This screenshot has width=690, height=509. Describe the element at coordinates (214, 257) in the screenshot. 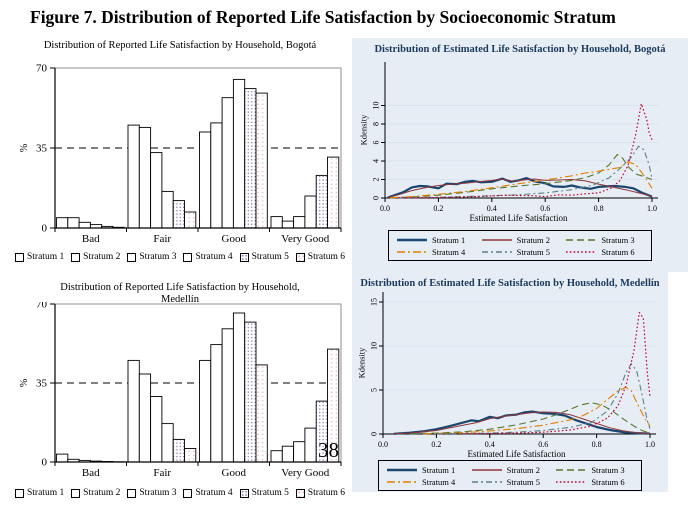

I see `bar-legend-label: Stratum 4` at that location.